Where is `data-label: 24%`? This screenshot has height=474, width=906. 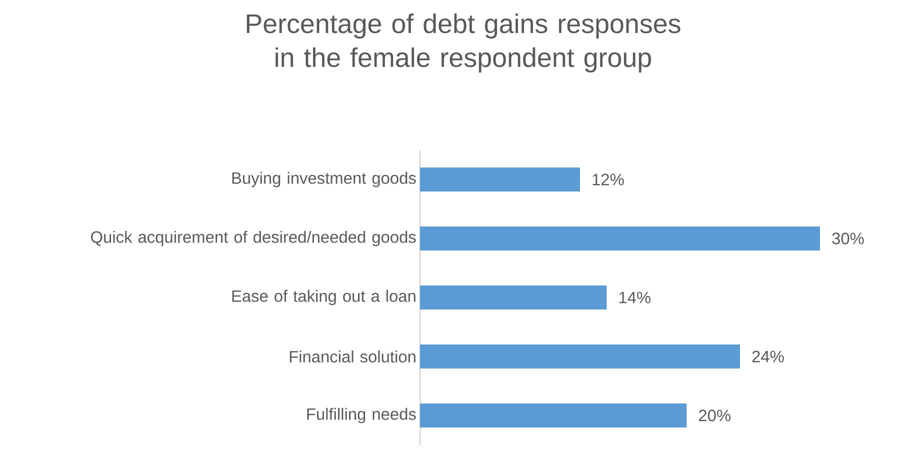
data-label: 24% is located at coordinates (768, 356).